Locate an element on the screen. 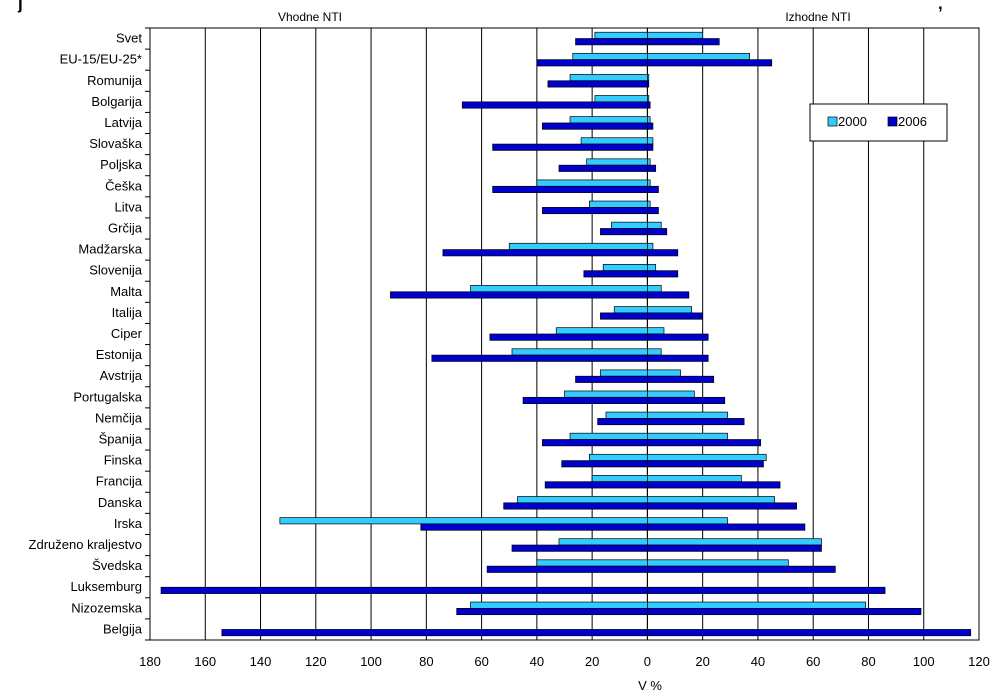  category-label: Bolgarija is located at coordinates (116, 101).